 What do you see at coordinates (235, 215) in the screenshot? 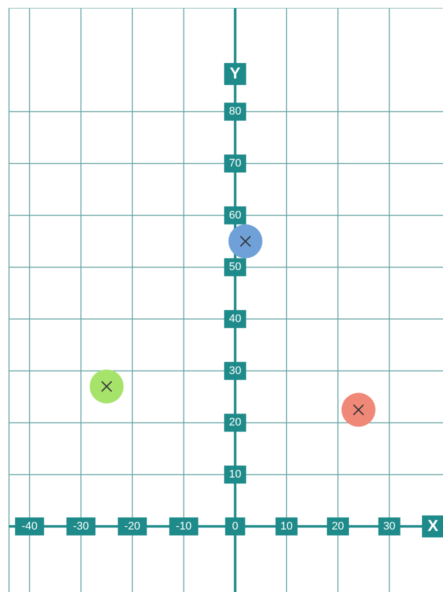
I see `y-tick-label: 60` at bounding box center [235, 215].